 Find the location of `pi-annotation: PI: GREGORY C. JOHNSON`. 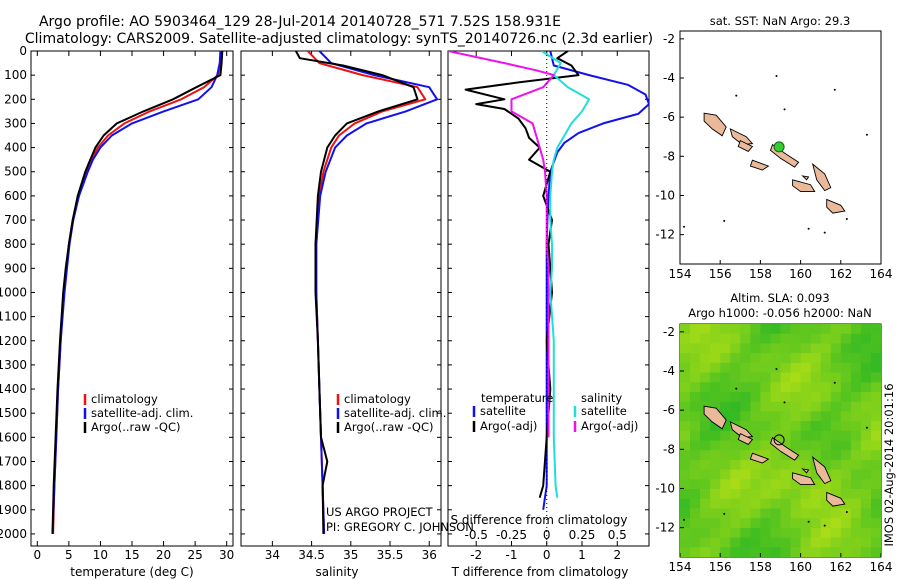

pi-annotation: PI: GREGORY C. JOHNSON is located at coordinates (400, 527).